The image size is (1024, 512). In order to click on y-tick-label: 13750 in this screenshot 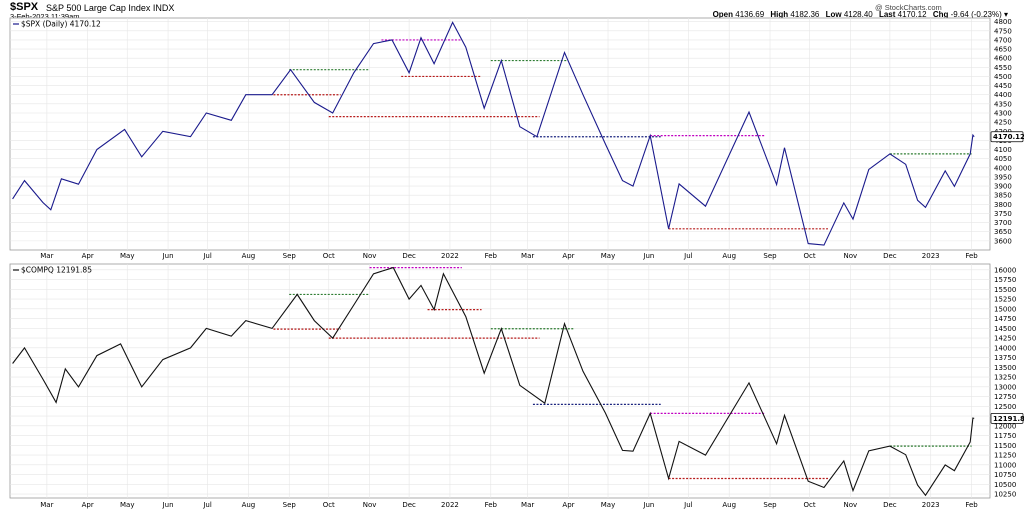, I will do `click(1005, 358)`.